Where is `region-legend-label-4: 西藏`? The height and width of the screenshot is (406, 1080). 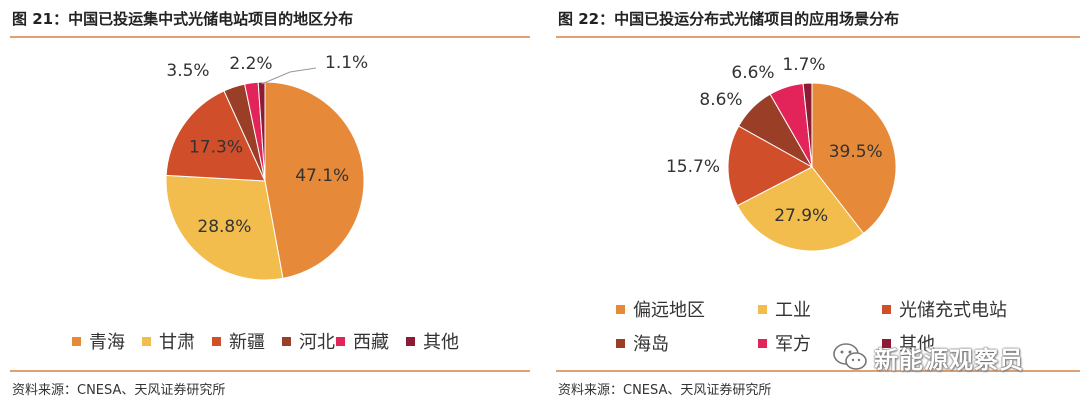
region-legend-label-4: 西藏 is located at coordinates (371, 342).